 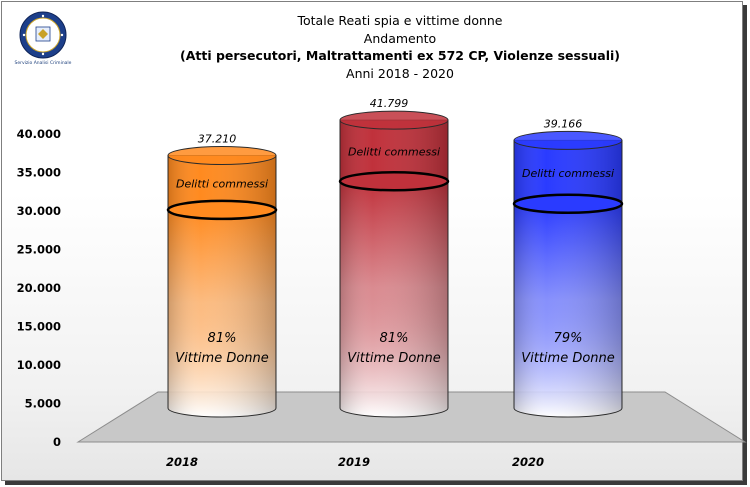 What do you see at coordinates (400, 73) in the screenshot?
I see `title-line-4: Anni 2018 - 2020` at bounding box center [400, 73].